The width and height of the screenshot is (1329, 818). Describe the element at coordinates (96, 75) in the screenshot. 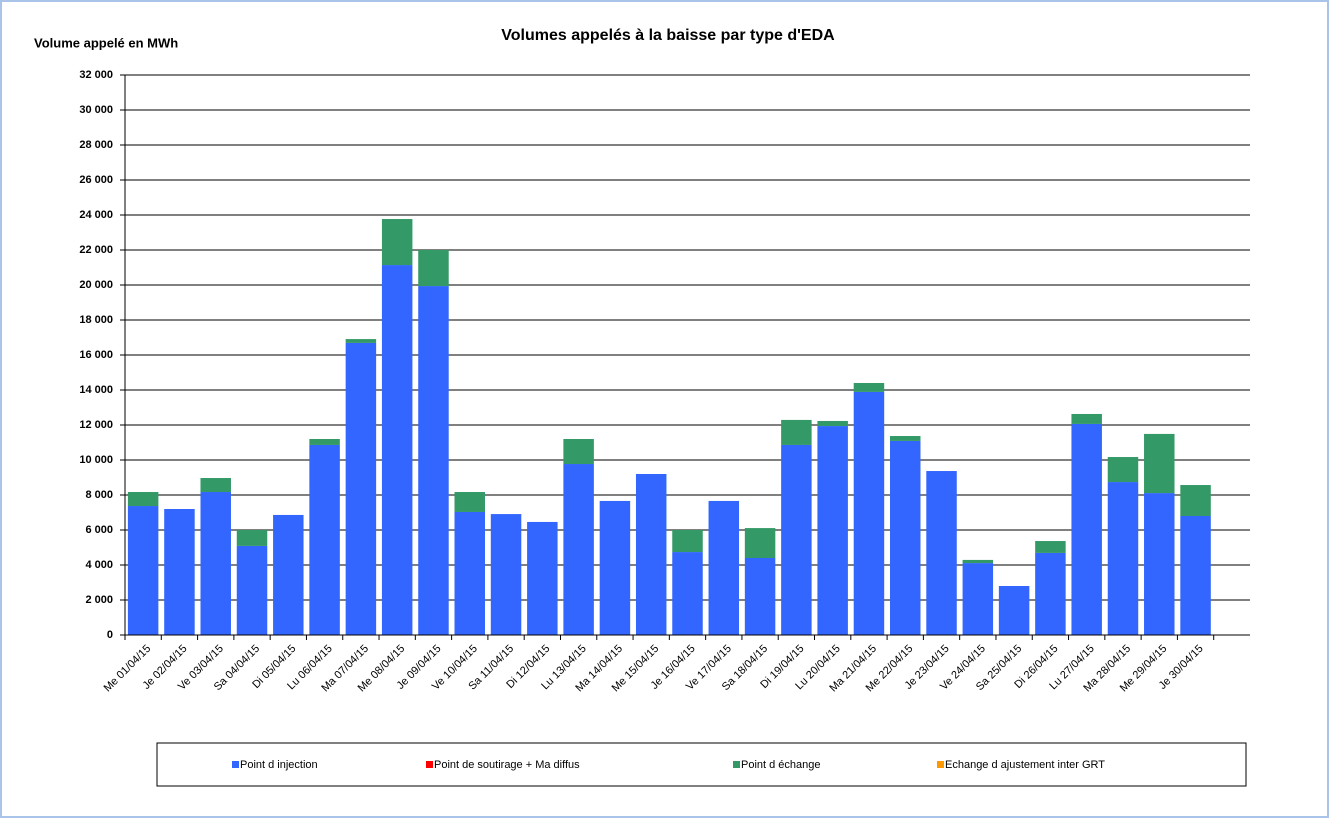

I see `y-tick-label: 32 000` at that location.